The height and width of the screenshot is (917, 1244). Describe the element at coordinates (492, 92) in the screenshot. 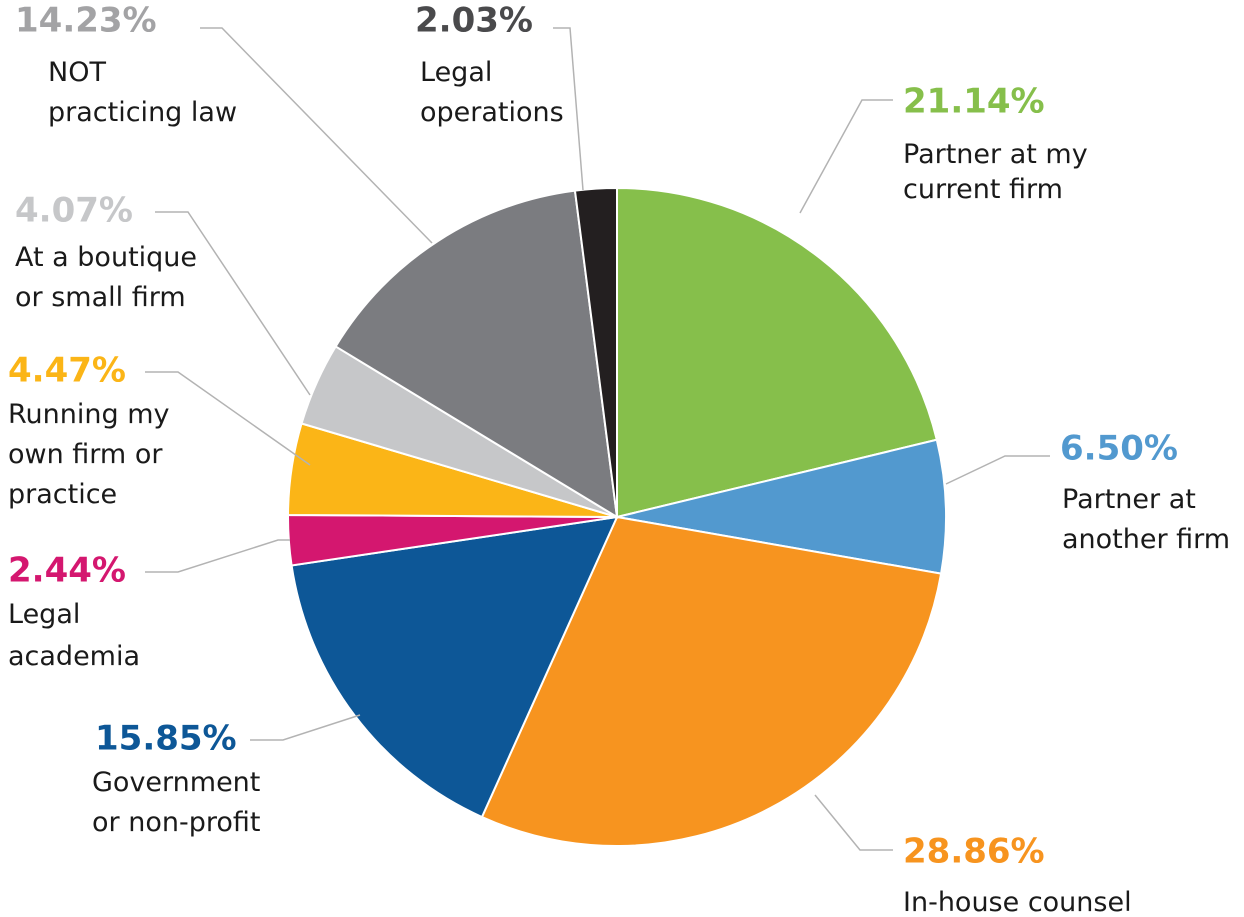

I see `category-label: Legal operations` at that location.